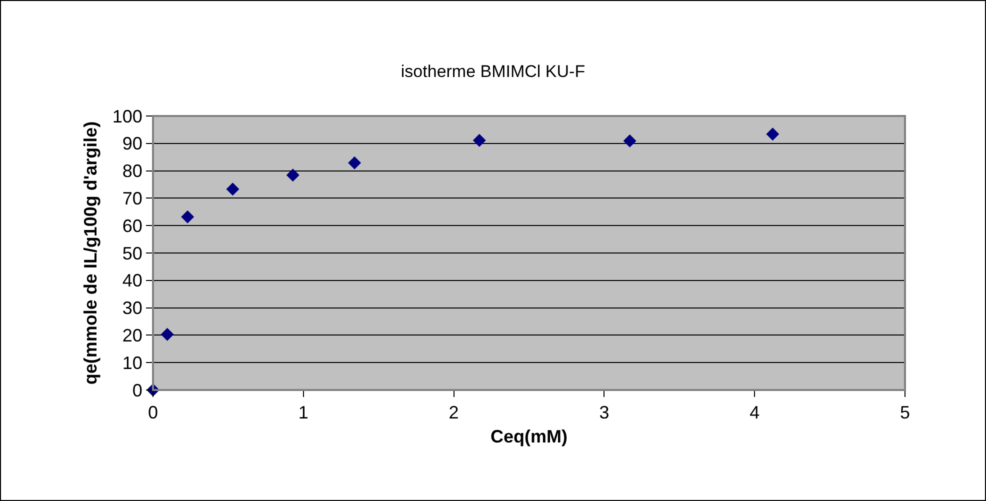 The image size is (986, 501). What do you see at coordinates (127, 116) in the screenshot?
I see `y-tick-label: 100` at bounding box center [127, 116].